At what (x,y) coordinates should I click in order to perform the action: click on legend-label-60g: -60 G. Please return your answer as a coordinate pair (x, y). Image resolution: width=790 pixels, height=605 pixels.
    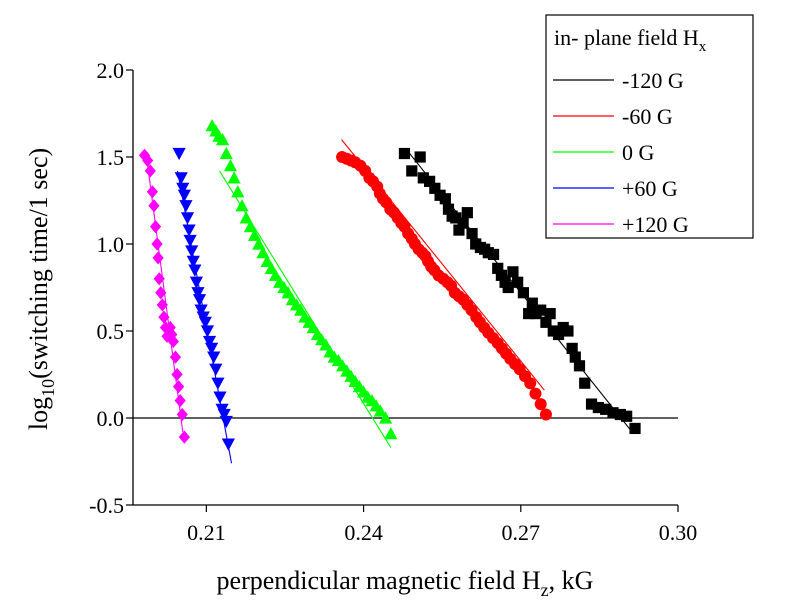
    Looking at the image, I should click on (647, 116).